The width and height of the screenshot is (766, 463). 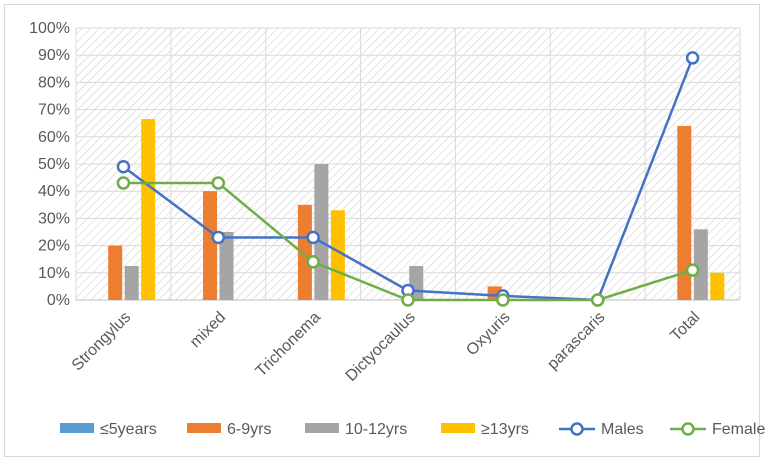 What do you see at coordinates (381, 347) in the screenshot?
I see `x-category-label: Dictyocaulus` at bounding box center [381, 347].